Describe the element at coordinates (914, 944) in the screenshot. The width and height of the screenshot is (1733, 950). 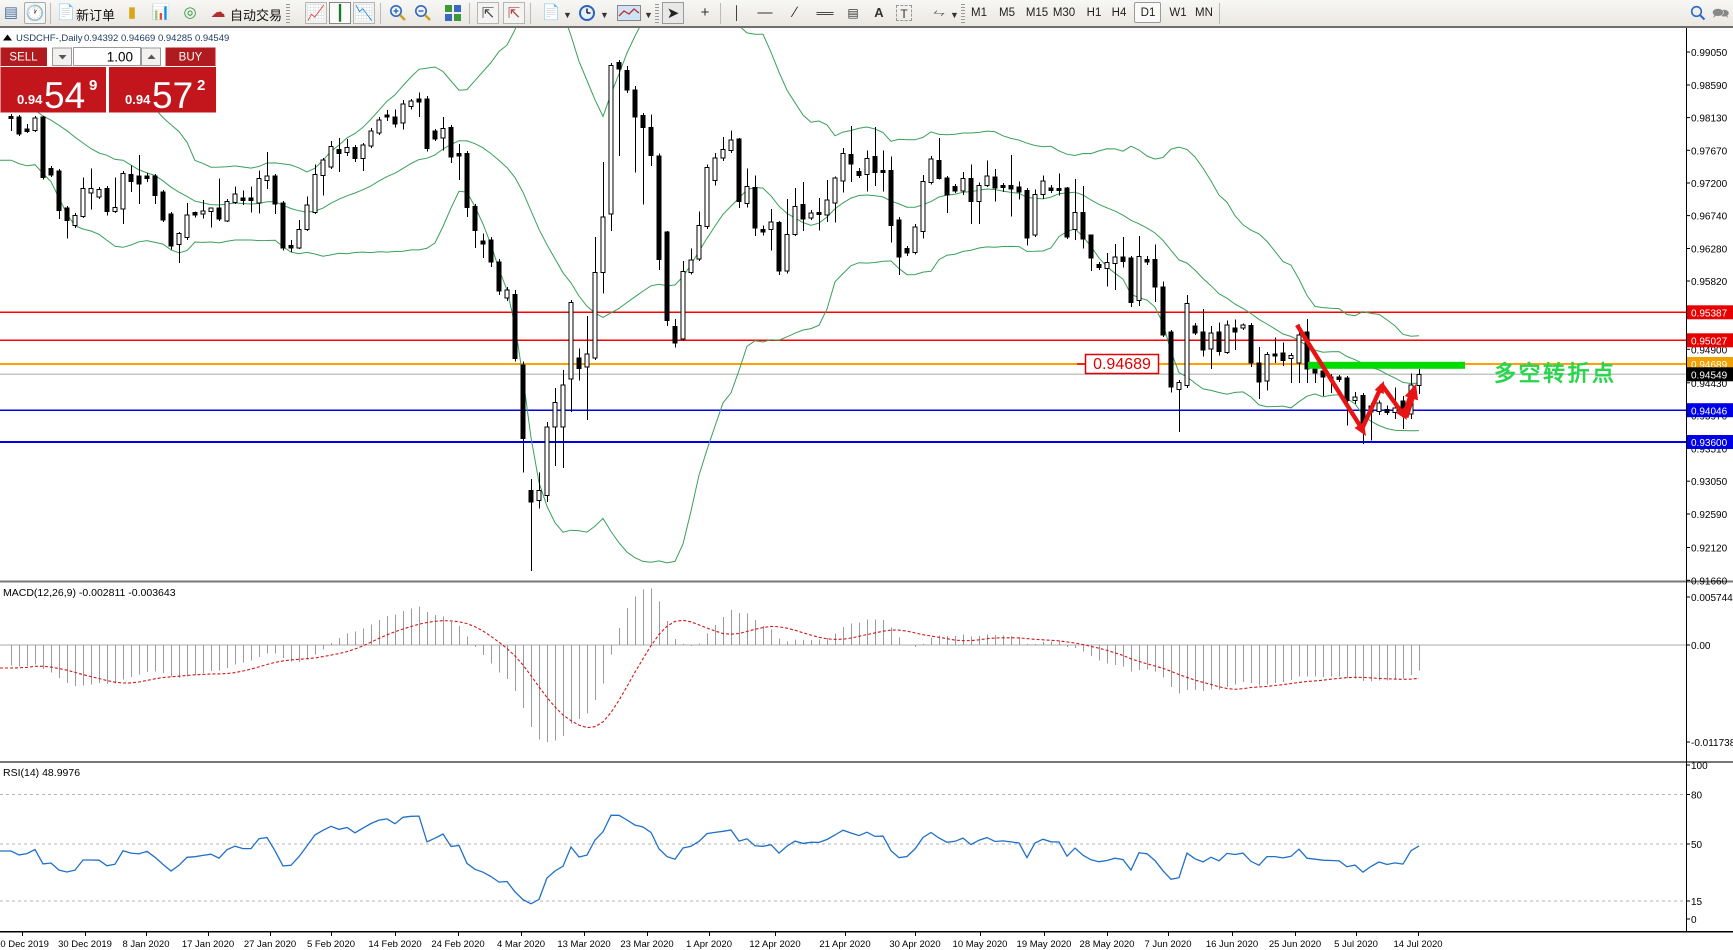
I see `svg-text: 30 Apr 2020` at that location.